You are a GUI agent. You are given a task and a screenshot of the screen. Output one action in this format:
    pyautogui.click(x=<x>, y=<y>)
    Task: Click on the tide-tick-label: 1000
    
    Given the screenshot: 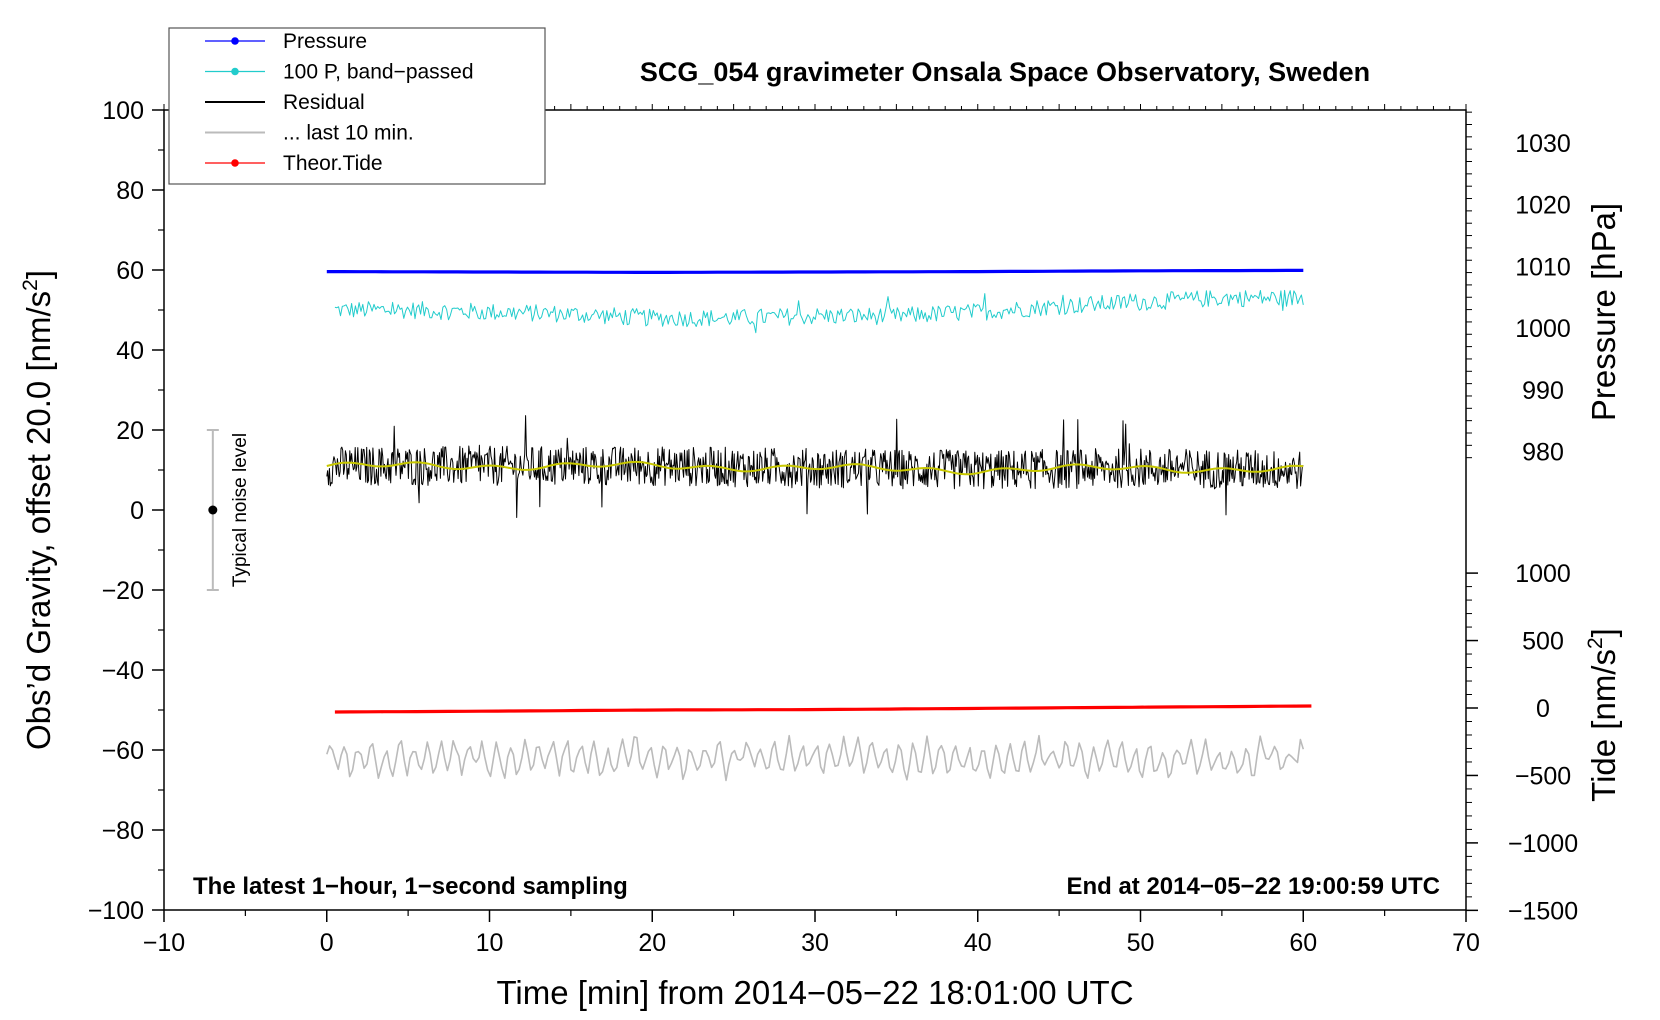 What is the action you would take?
    pyautogui.click(x=1543, y=574)
    